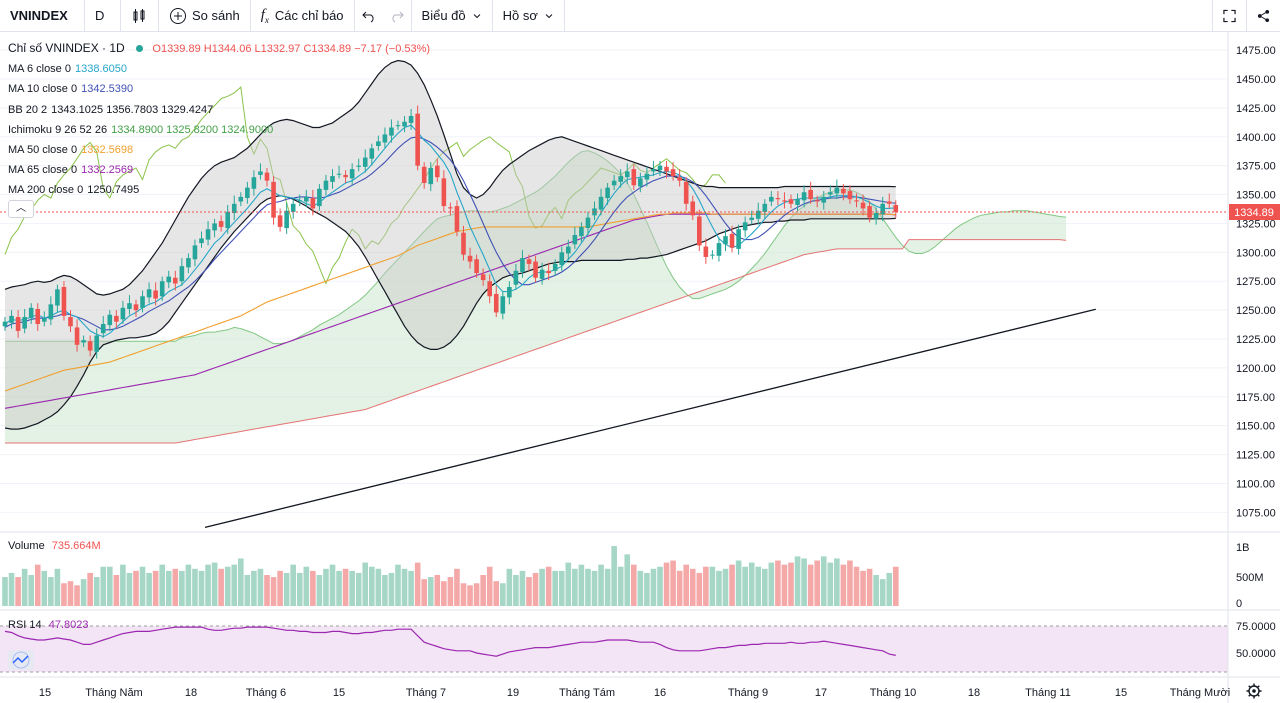 The height and width of the screenshot is (703, 1280). I want to click on indicator-label: MA 200 close 0, so click(46, 190).